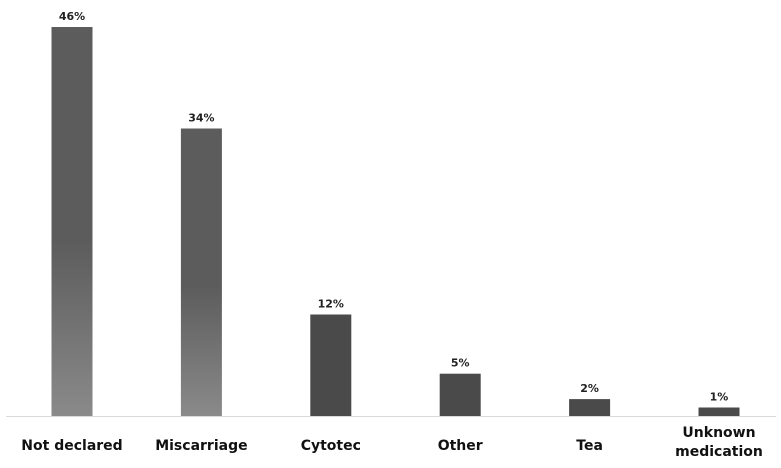 The height and width of the screenshot is (468, 781). I want to click on bar-cytotec, so click(331, 365).